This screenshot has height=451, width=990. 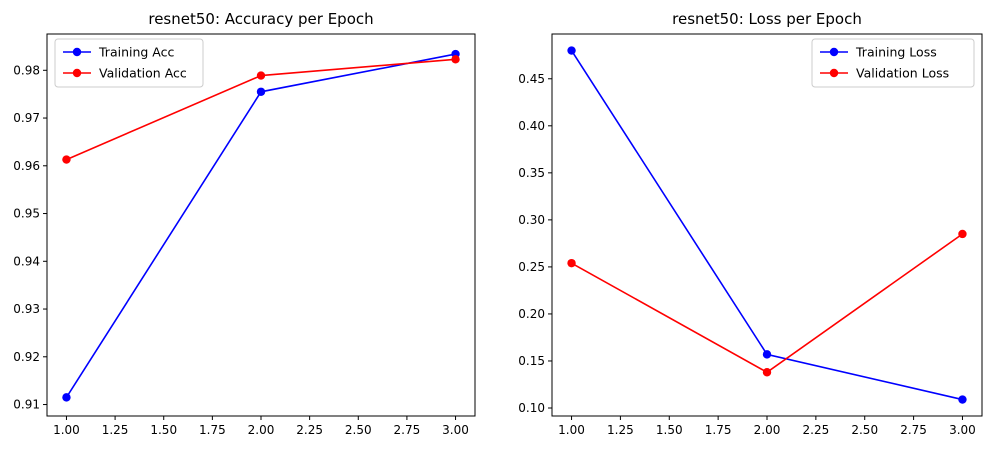 I want to click on legend-label: Training Loss, so click(x=896, y=52).